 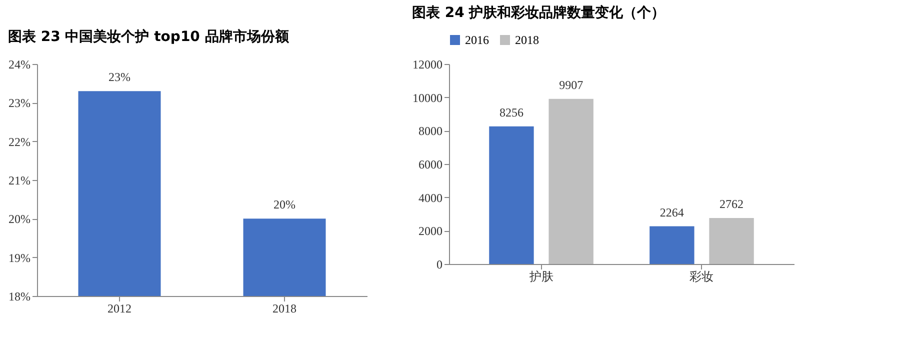 I want to click on y-tick-label: 24%, so click(x=19, y=65).